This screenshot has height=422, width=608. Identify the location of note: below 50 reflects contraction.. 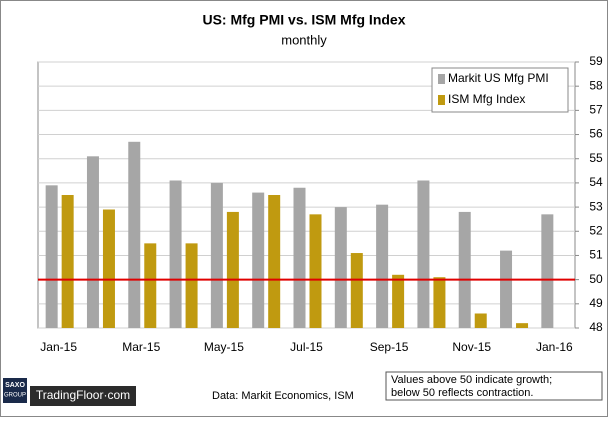
(462, 393).